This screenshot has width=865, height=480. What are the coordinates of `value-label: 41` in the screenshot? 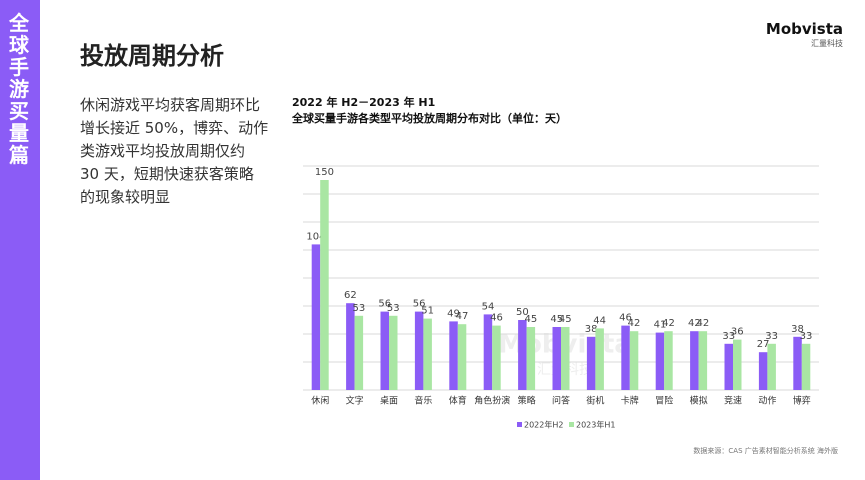 It's located at (660, 325).